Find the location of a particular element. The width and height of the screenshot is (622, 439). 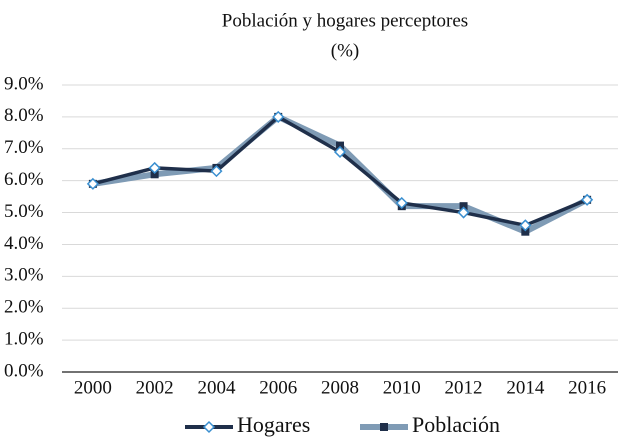

y-tick-label: 9.0% is located at coordinates (24, 83).